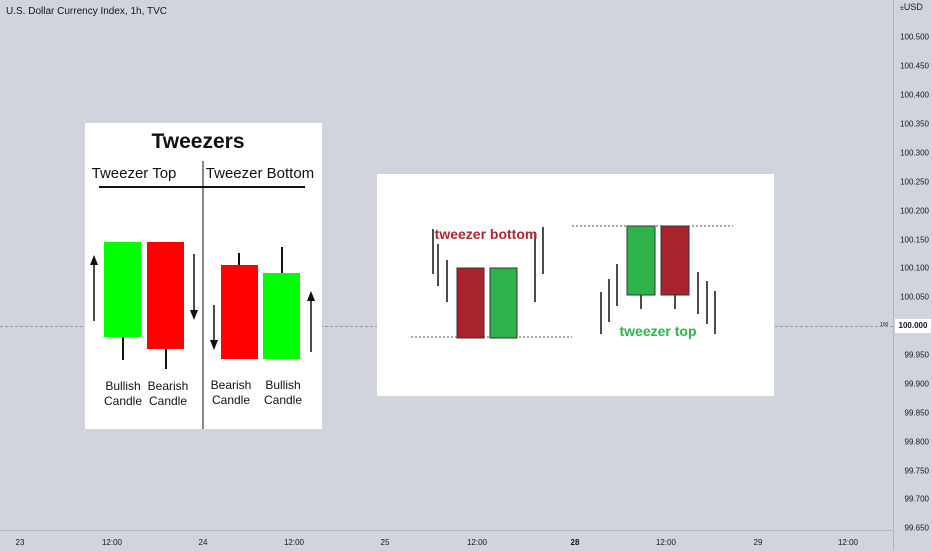 This screenshot has width=932, height=551. What do you see at coordinates (916, 442) in the screenshot?
I see `price-tick: 99.800` at bounding box center [916, 442].